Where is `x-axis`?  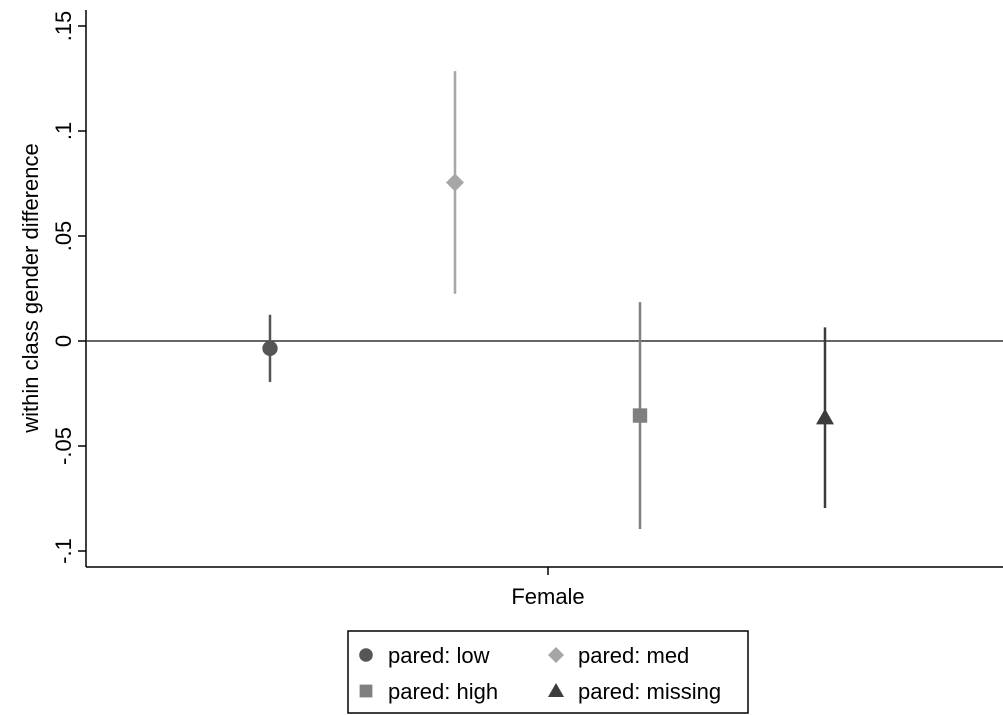 x-axis is located at coordinates (544, 570).